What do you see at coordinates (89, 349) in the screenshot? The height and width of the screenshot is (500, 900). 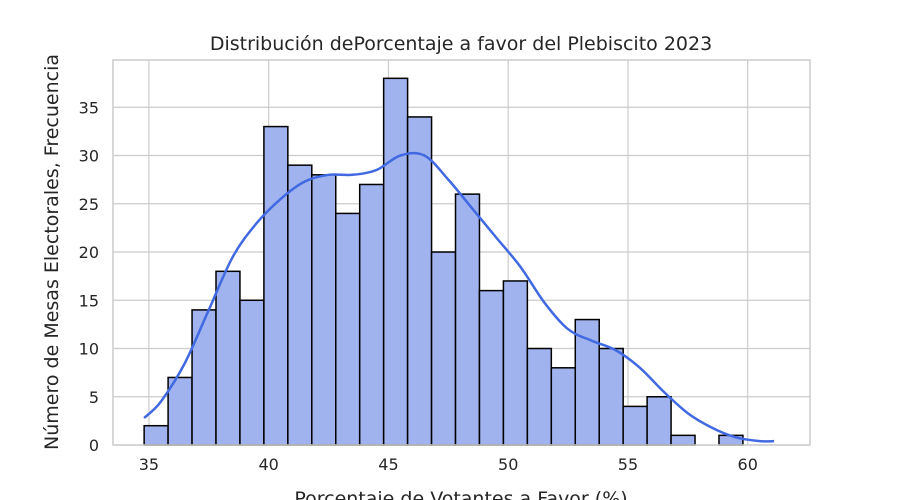 I see `y-tick-label: 10` at bounding box center [89, 349].